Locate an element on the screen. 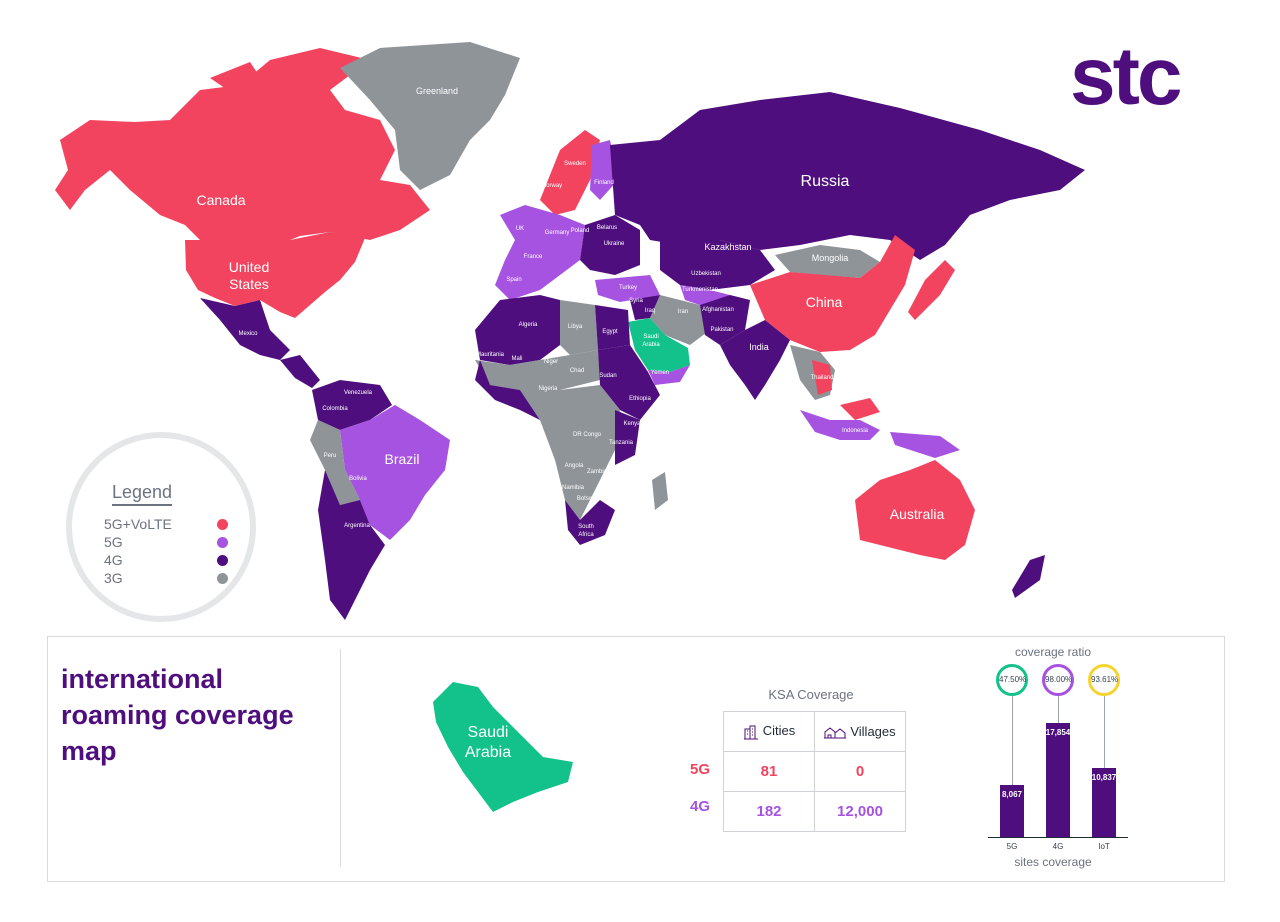  country-united-states is located at coordinates (275, 275).